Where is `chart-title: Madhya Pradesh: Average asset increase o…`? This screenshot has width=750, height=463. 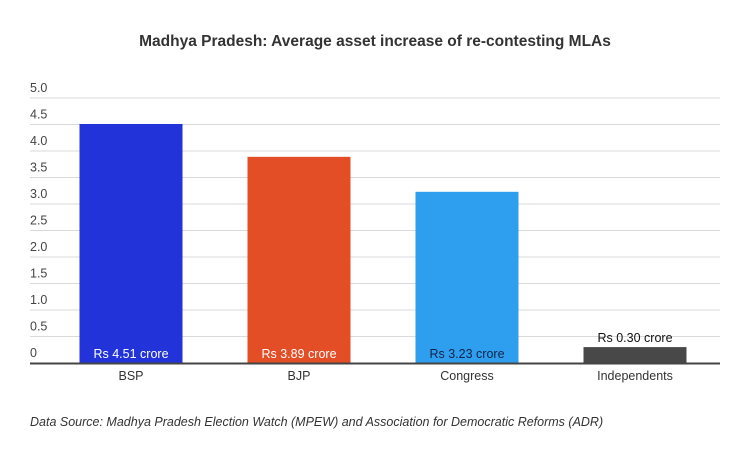 chart-title: Madhya Pradesh: Average asset increase o… is located at coordinates (375, 41).